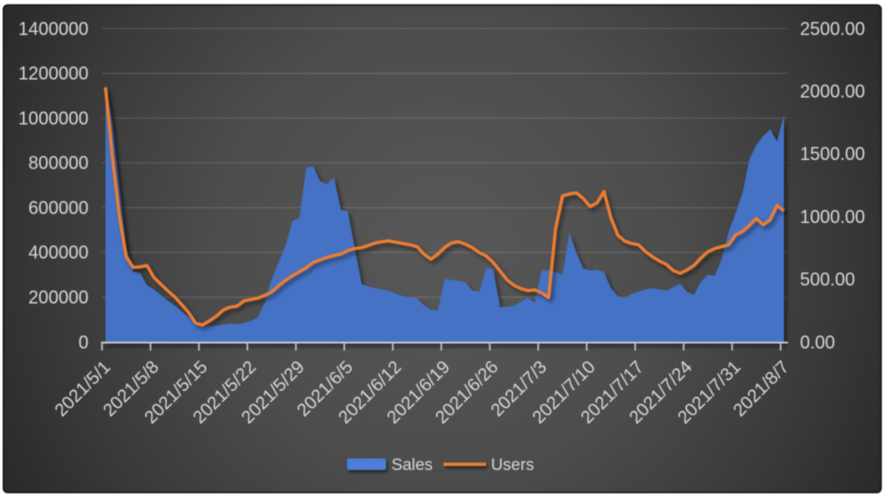  I want to click on svg-text: 1000000, so click(53, 118).